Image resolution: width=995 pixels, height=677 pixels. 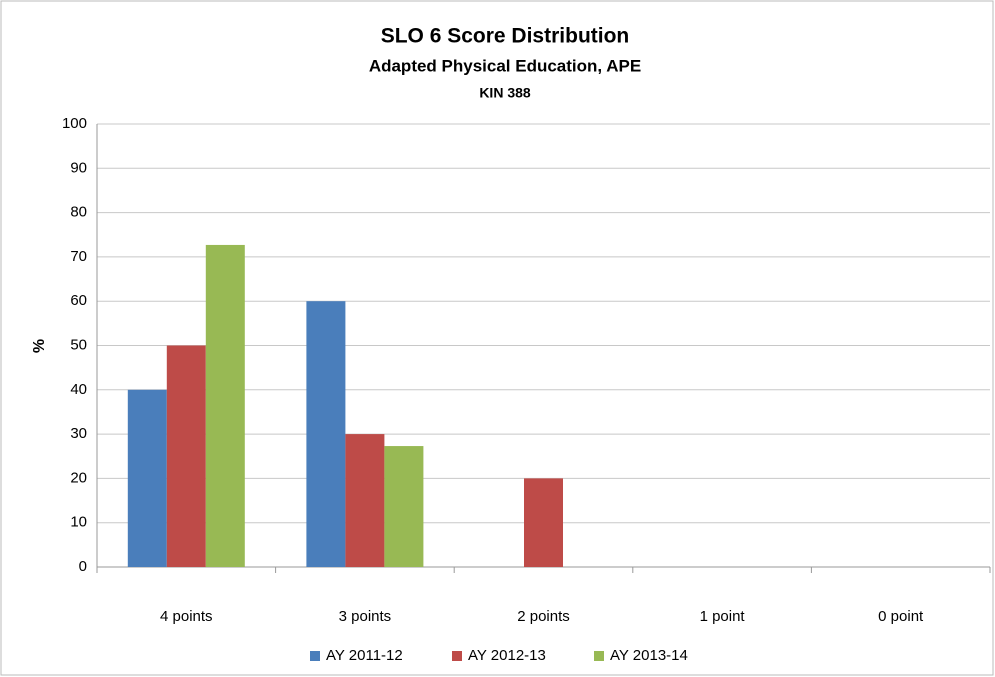 What do you see at coordinates (83, 566) in the screenshot?
I see `y-tick-label: 0` at bounding box center [83, 566].